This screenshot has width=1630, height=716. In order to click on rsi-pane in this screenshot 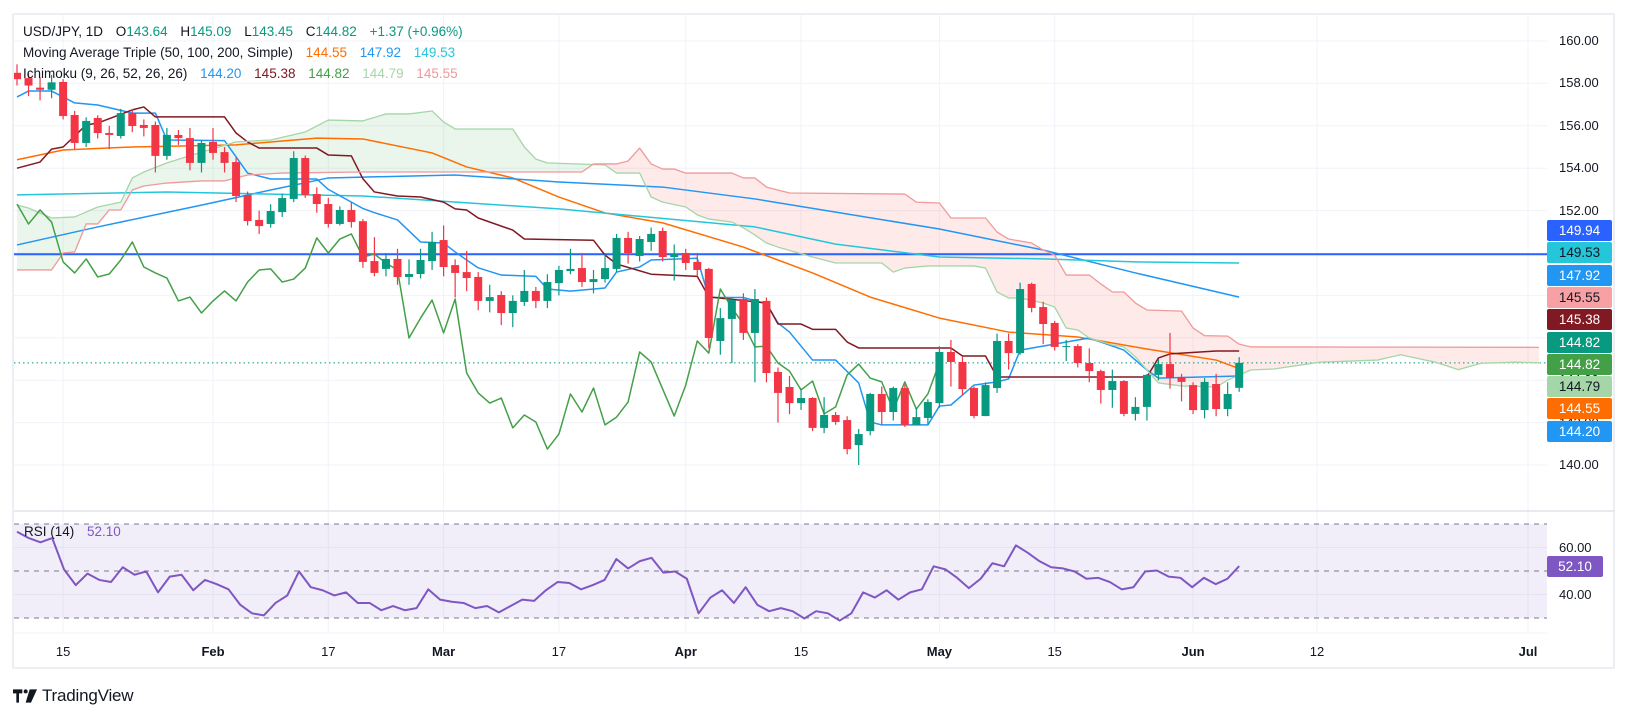, I will do `click(780, 572)`.